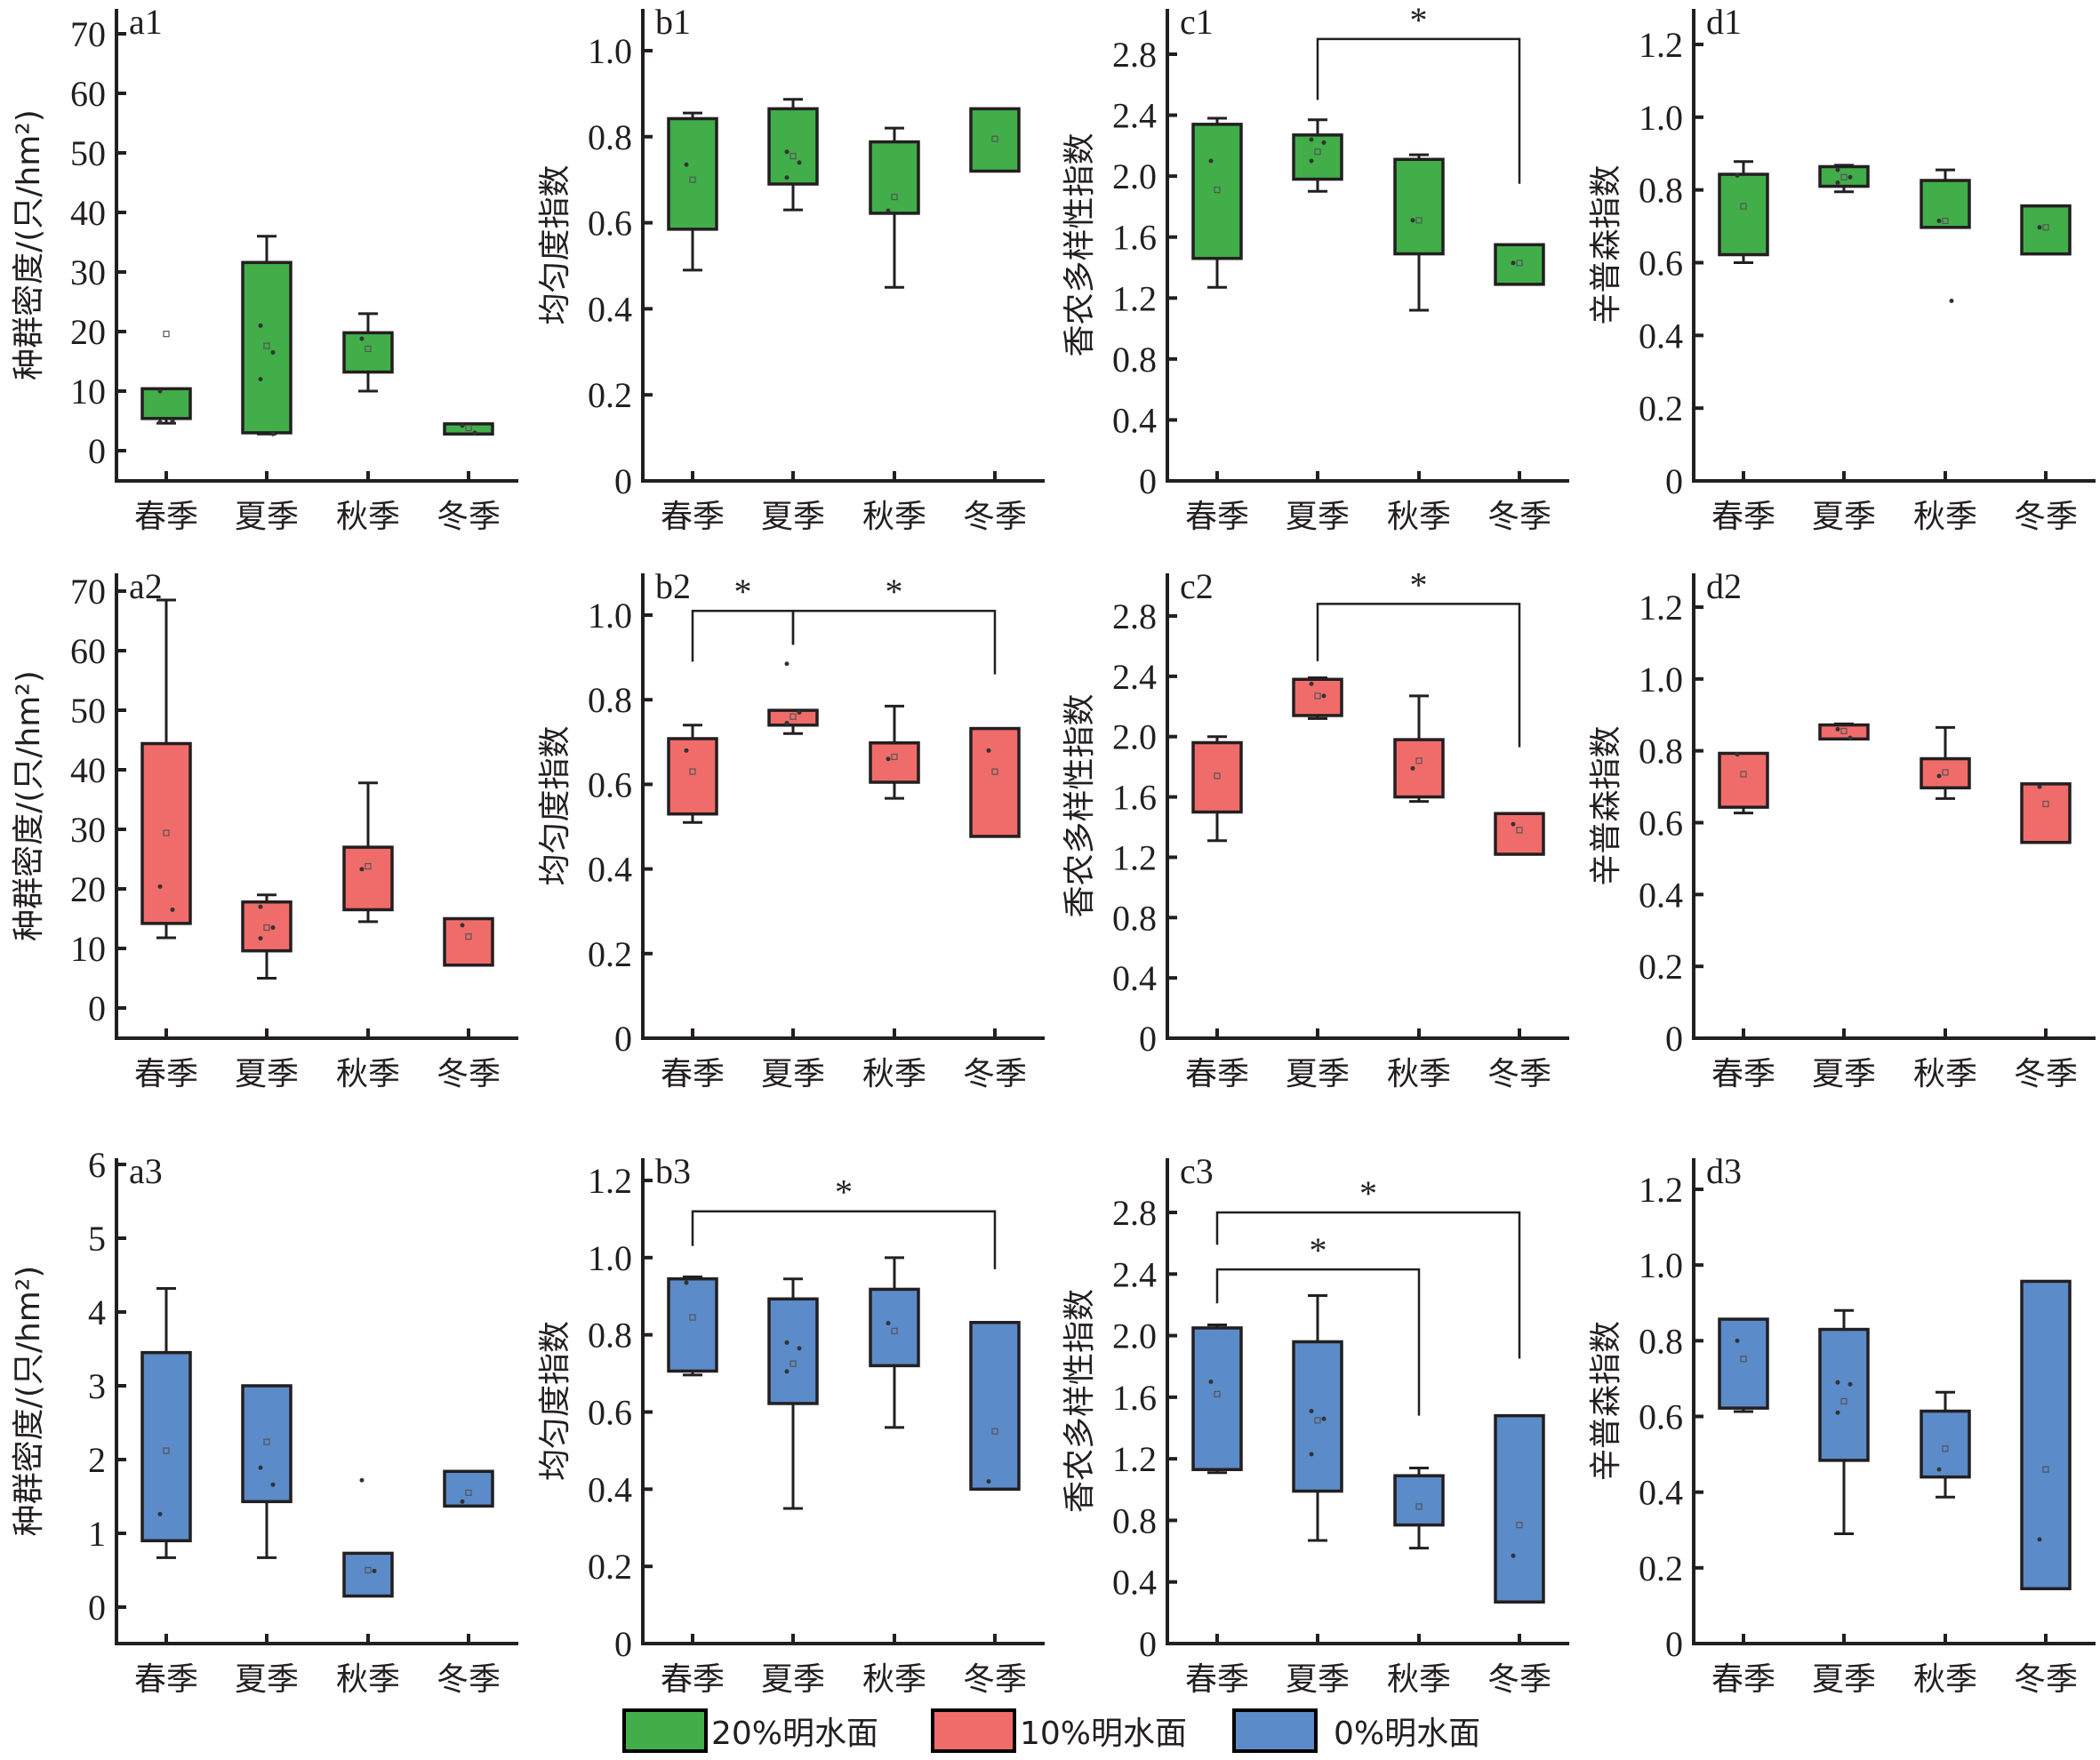  I want to click on panel-label: d2, so click(1724, 586).